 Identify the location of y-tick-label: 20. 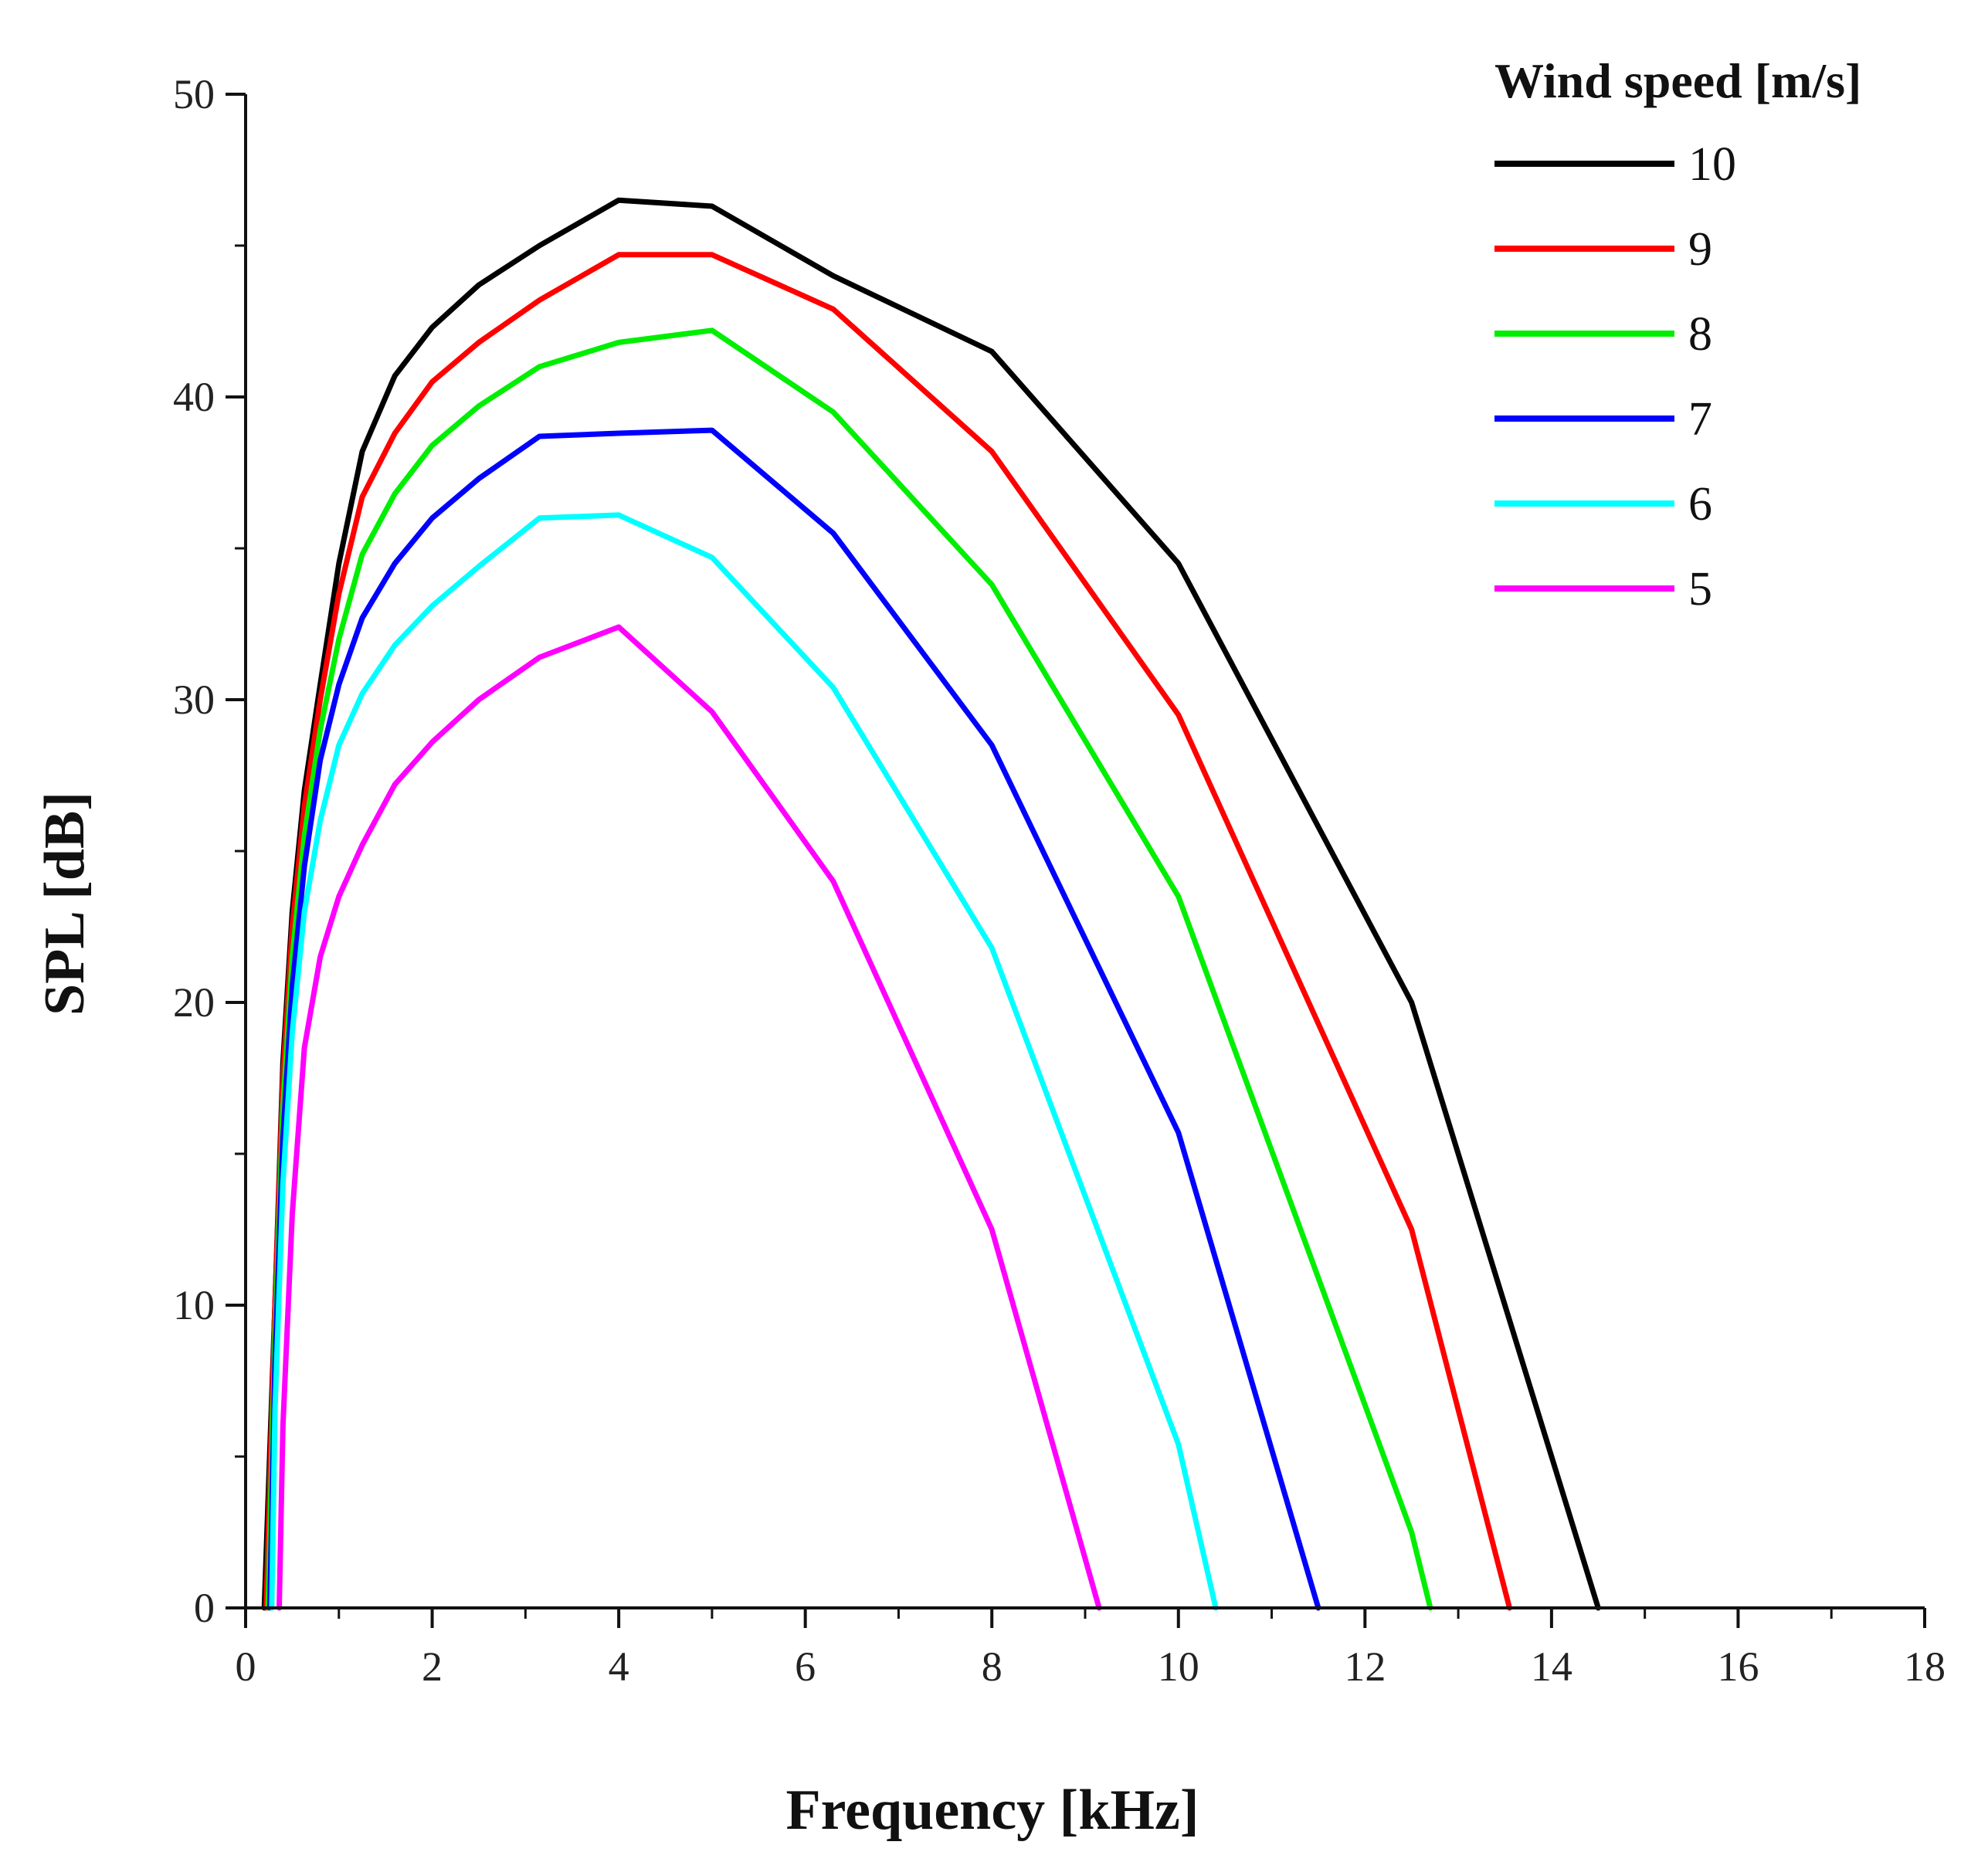
(194, 1002).